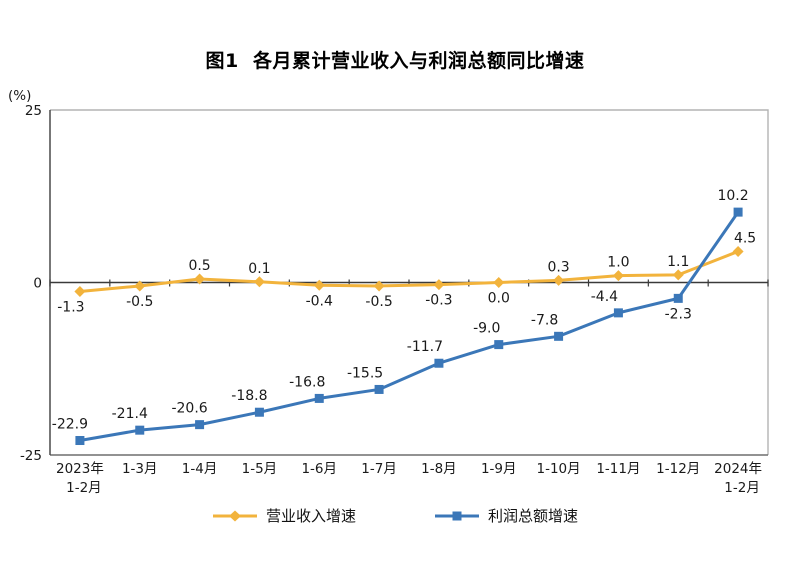 Image resolution: width=790 pixels, height=569 pixels. I want to click on y-tick-label: 25, so click(33, 111).